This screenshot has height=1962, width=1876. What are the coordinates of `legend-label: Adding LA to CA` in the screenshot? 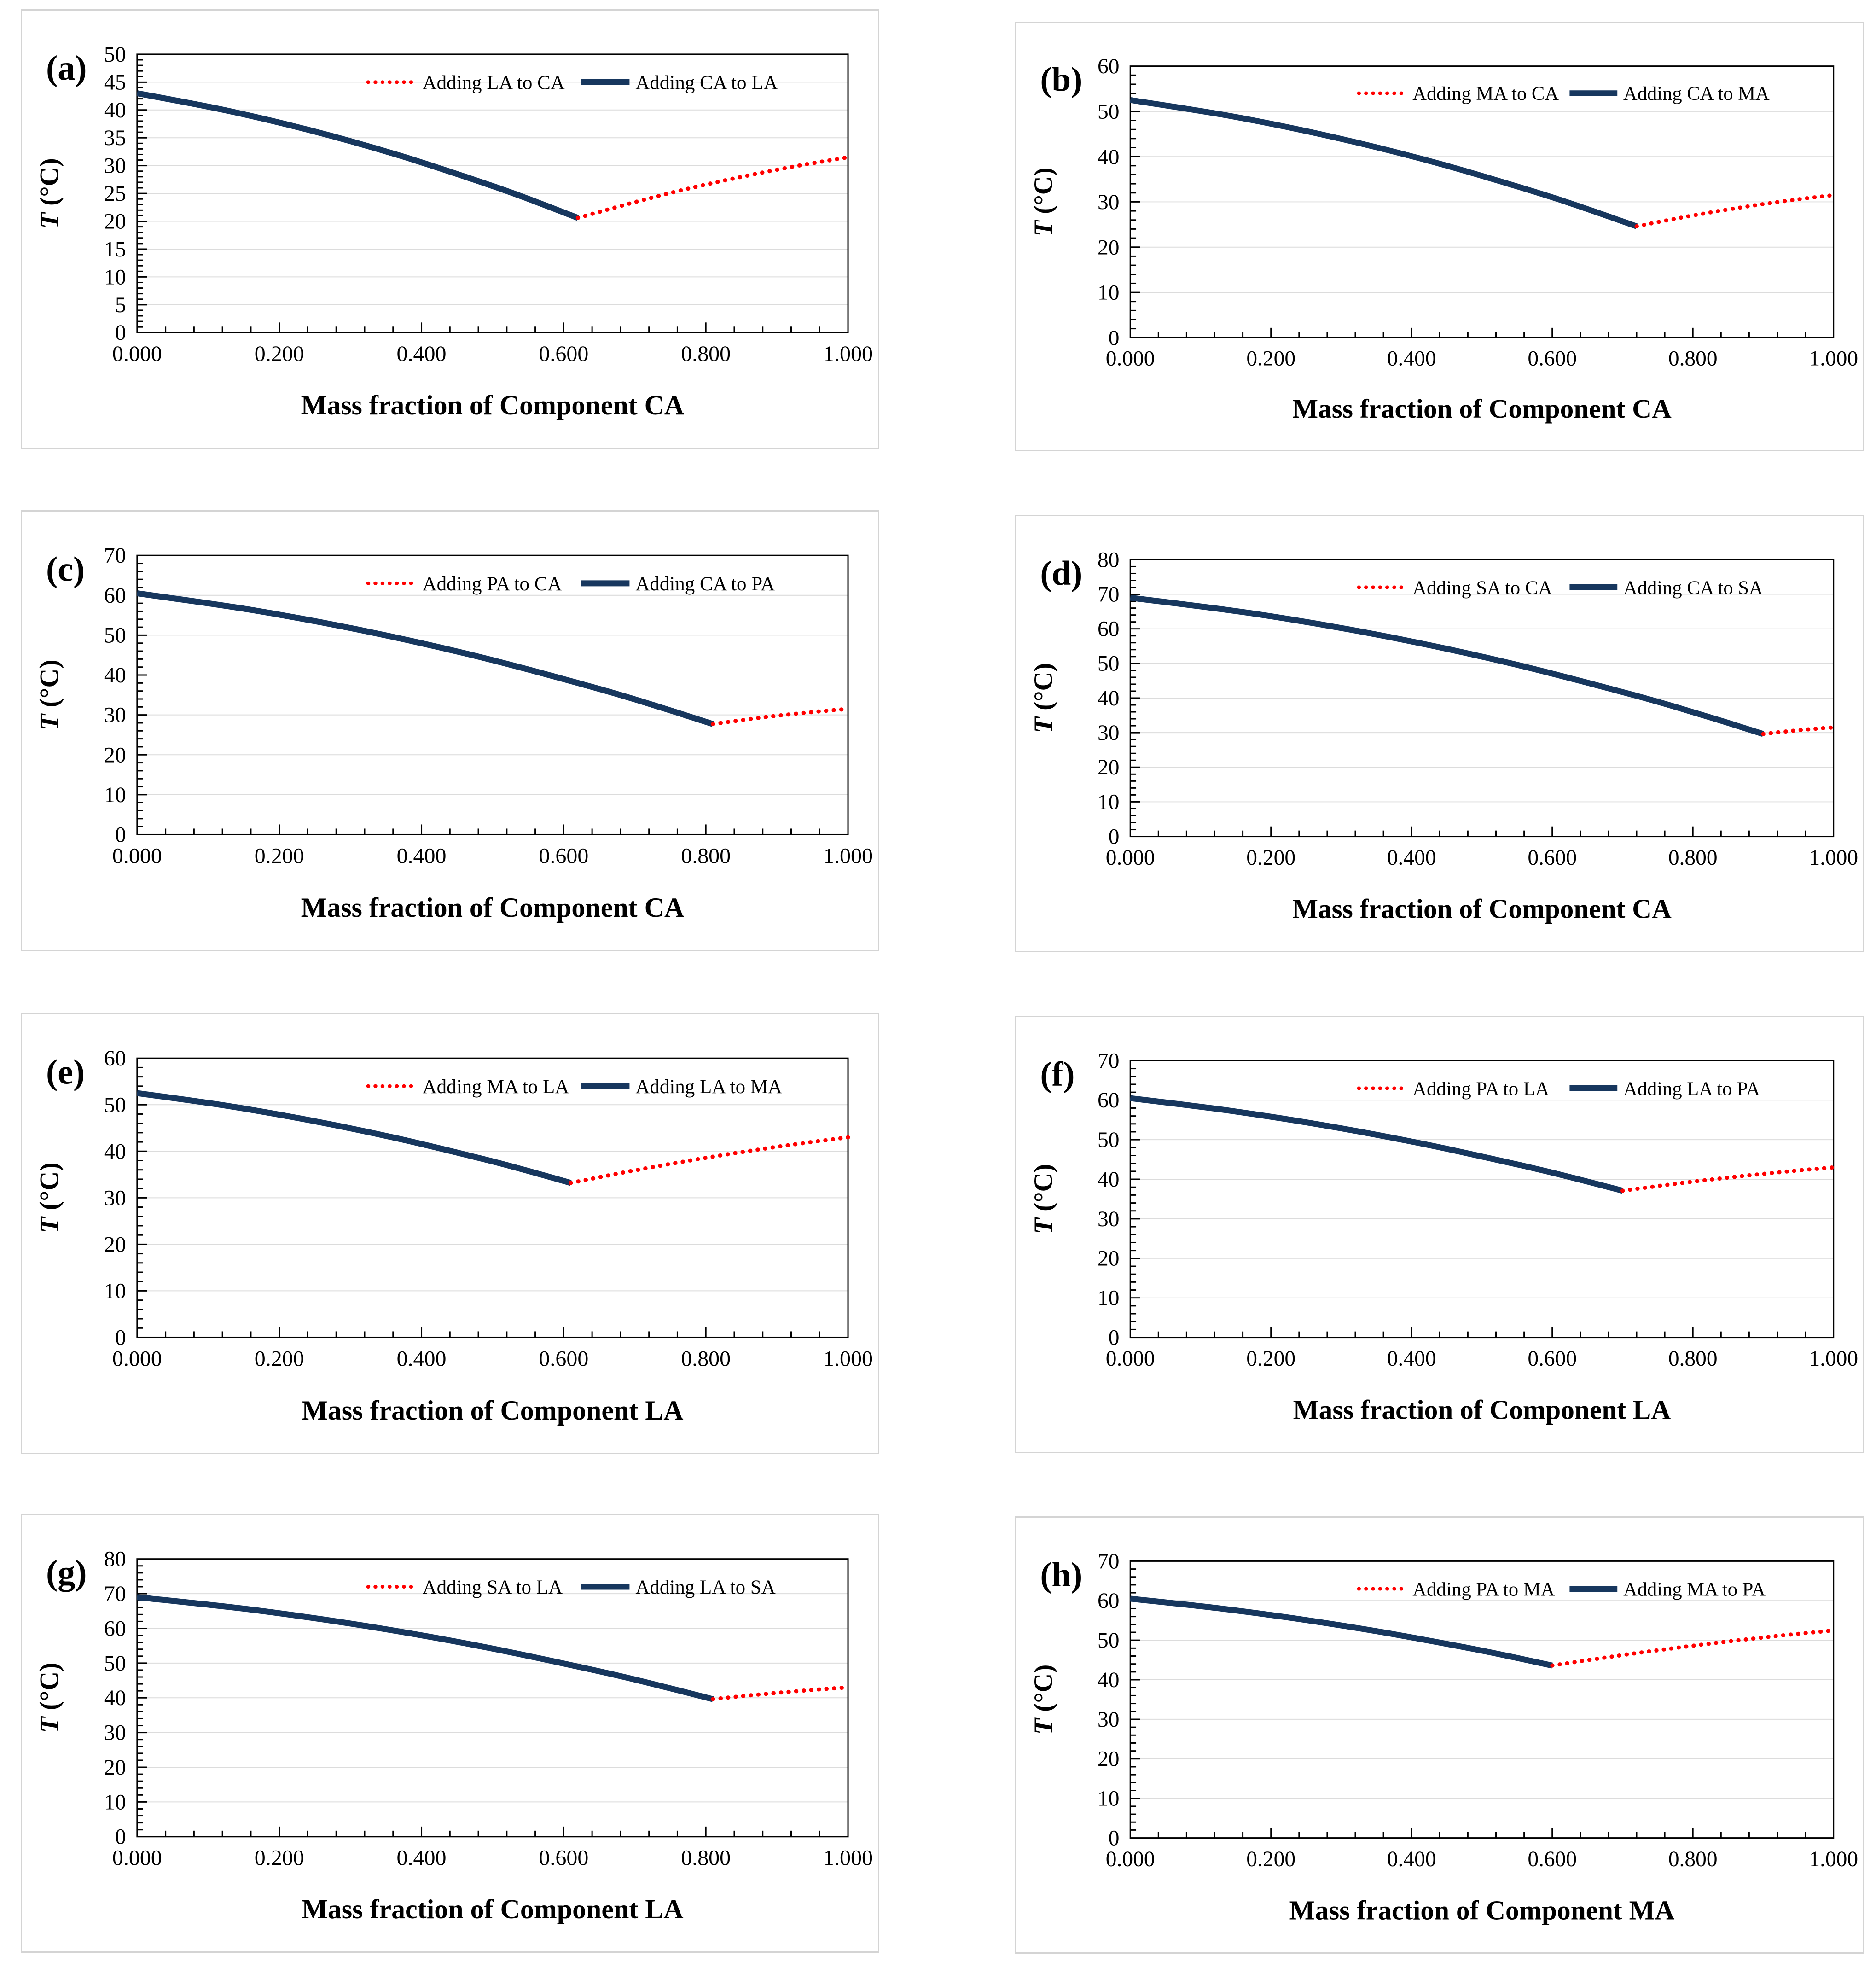 It's located at (494, 82).